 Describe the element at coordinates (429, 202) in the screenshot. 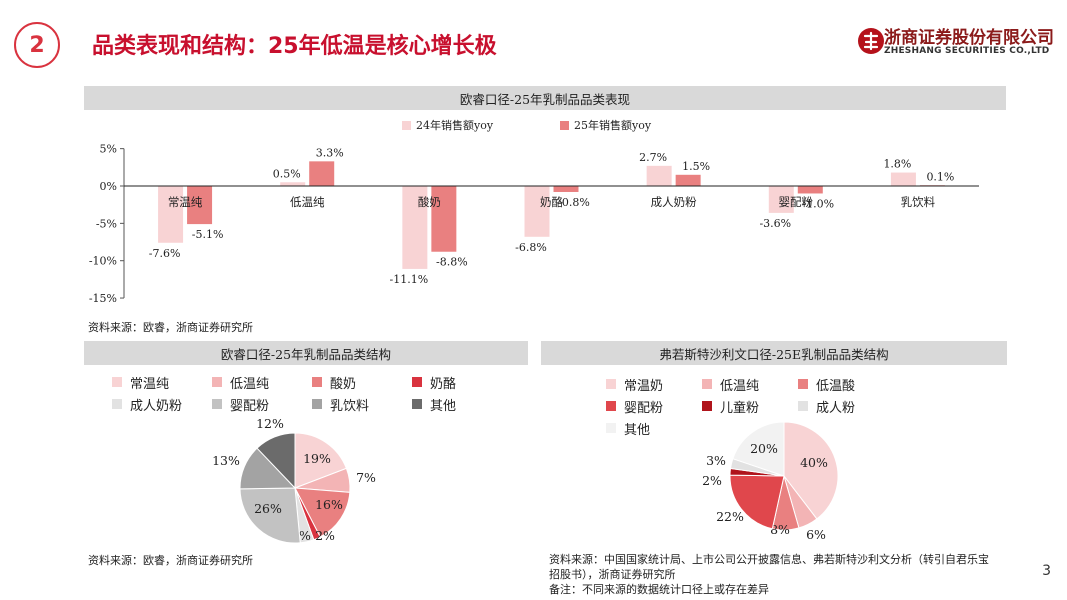

I see `category-label: 酸奶` at that location.